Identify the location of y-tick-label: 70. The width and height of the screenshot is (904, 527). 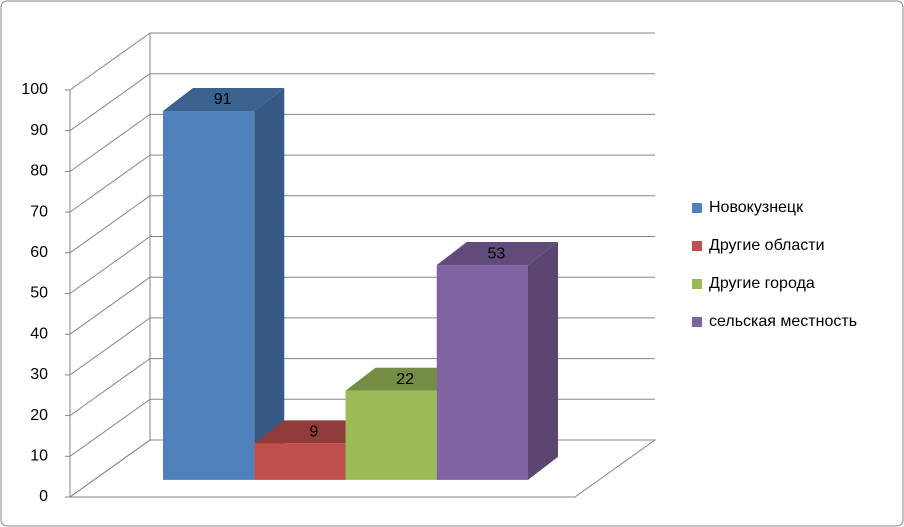
(39, 211).